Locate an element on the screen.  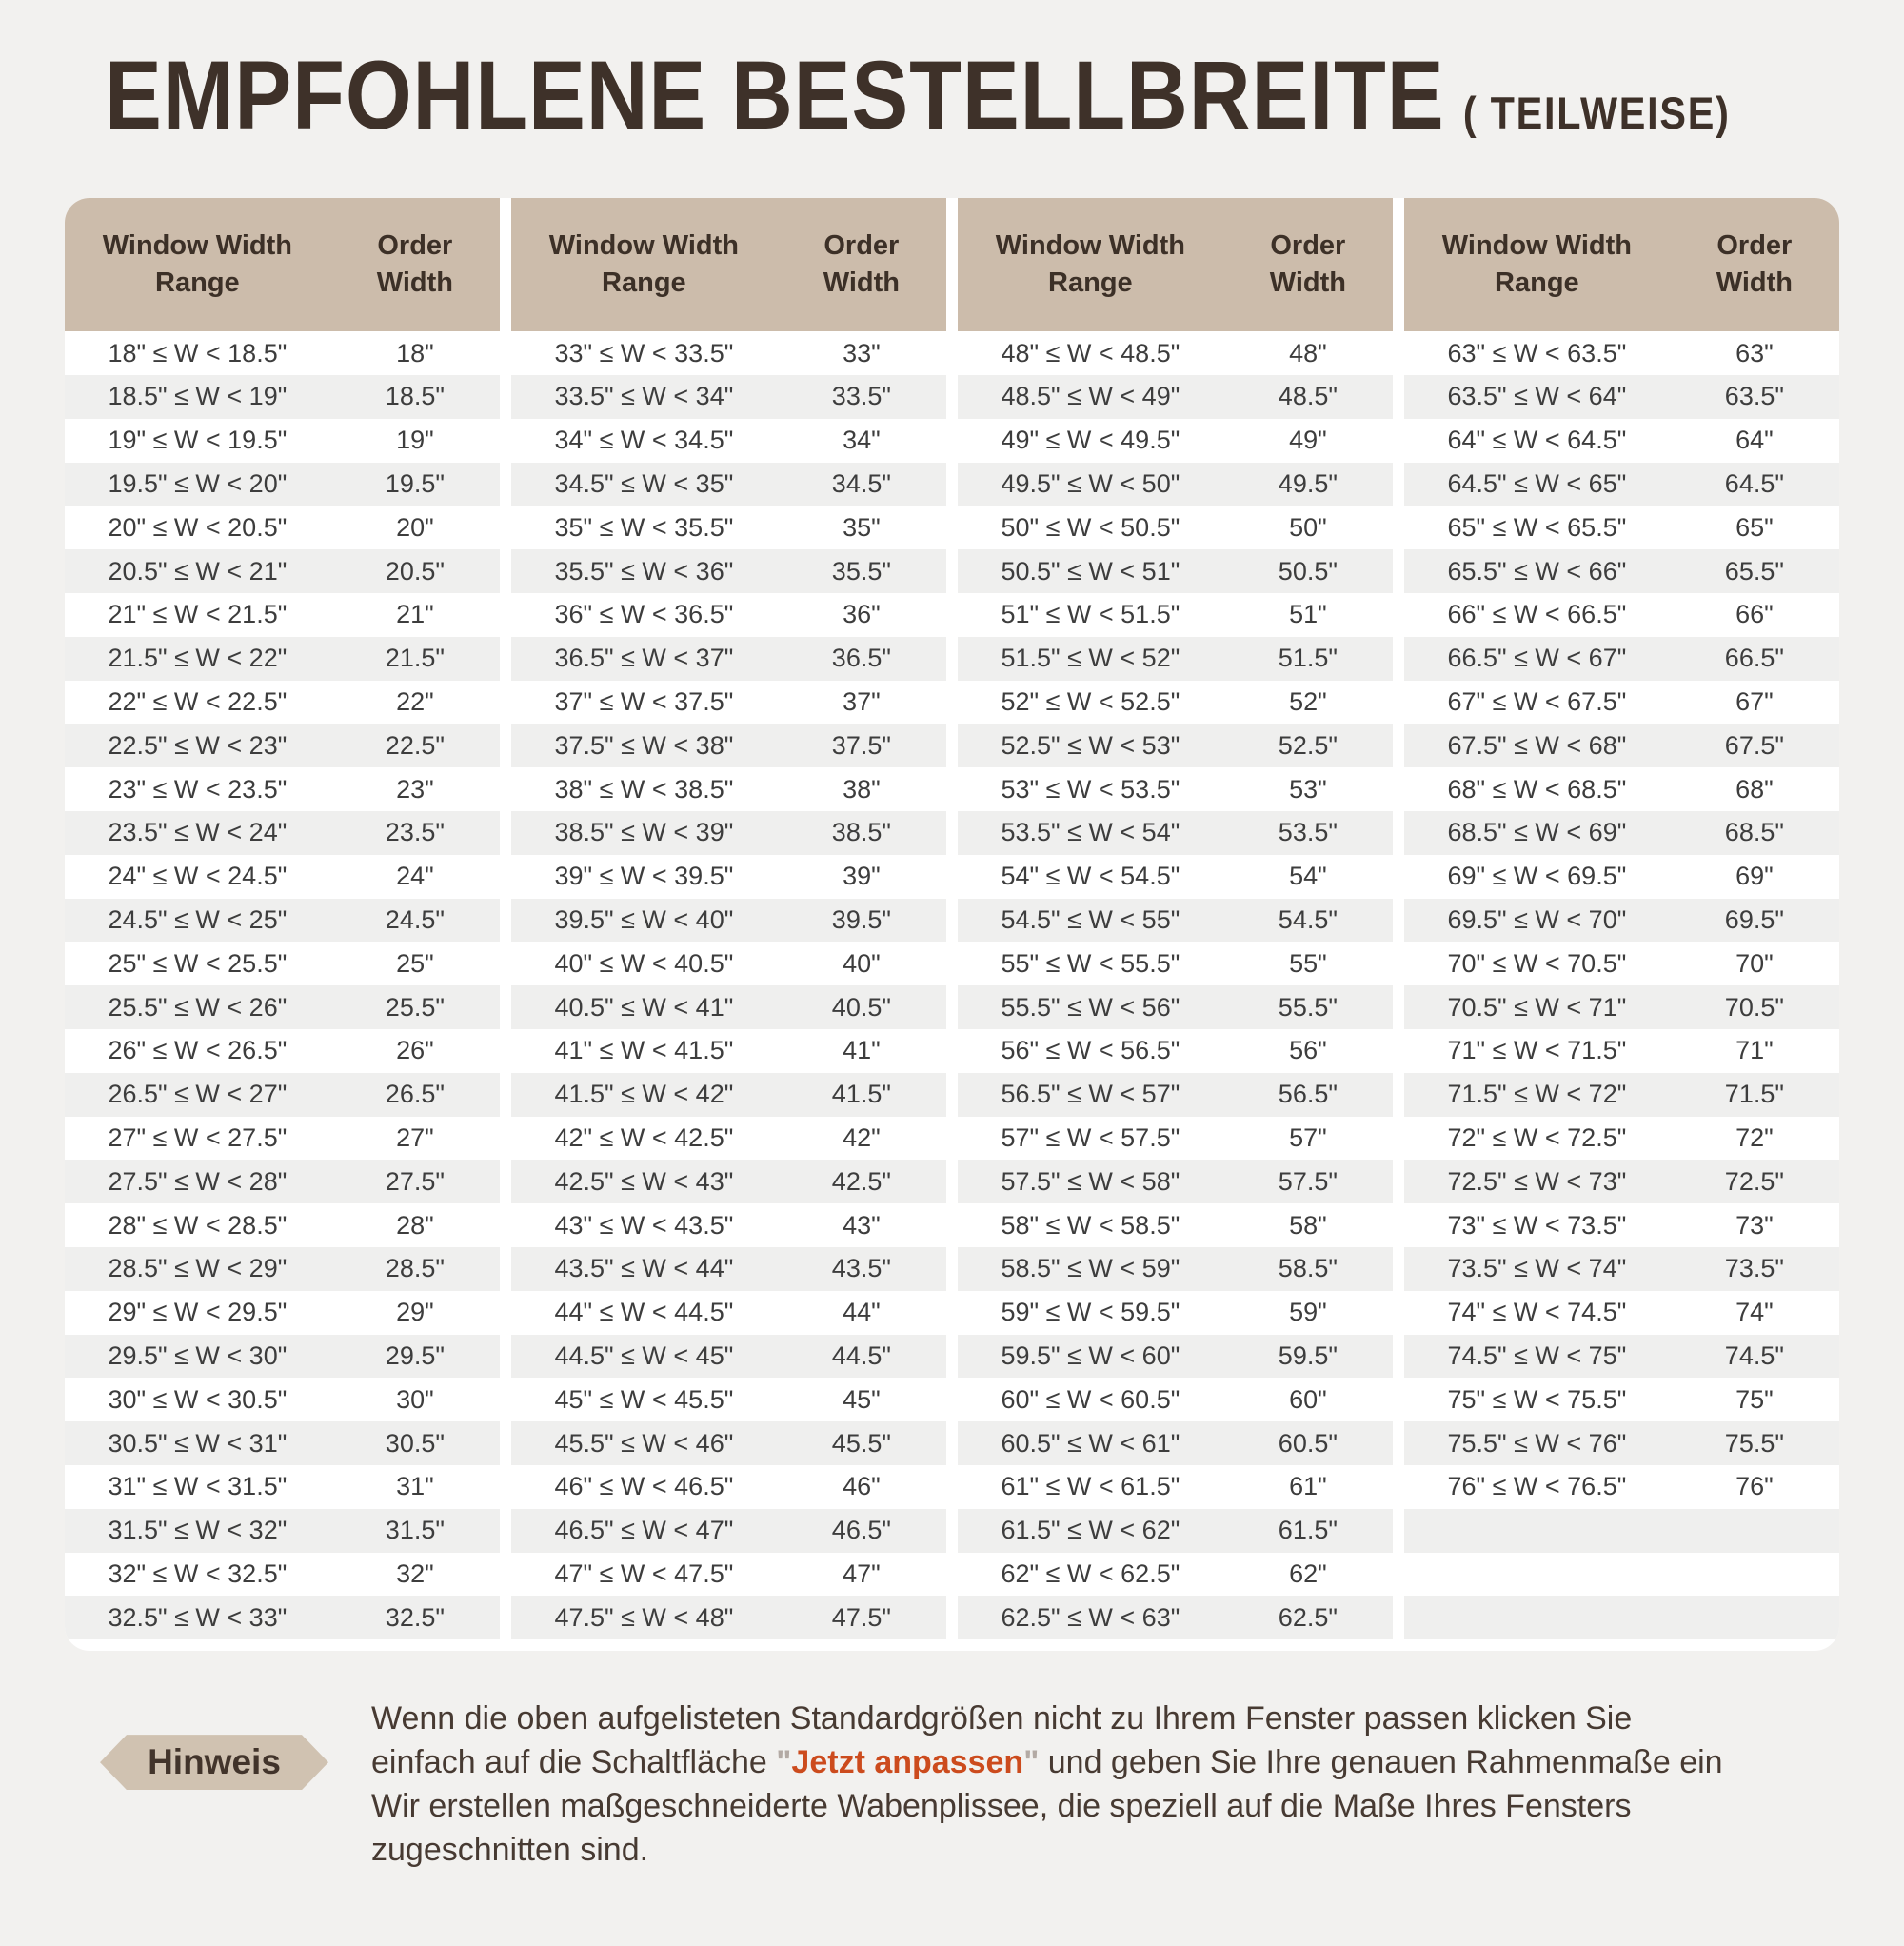
table-row: 49" ≤ W < 49.5" 49" is located at coordinates (1175, 441).